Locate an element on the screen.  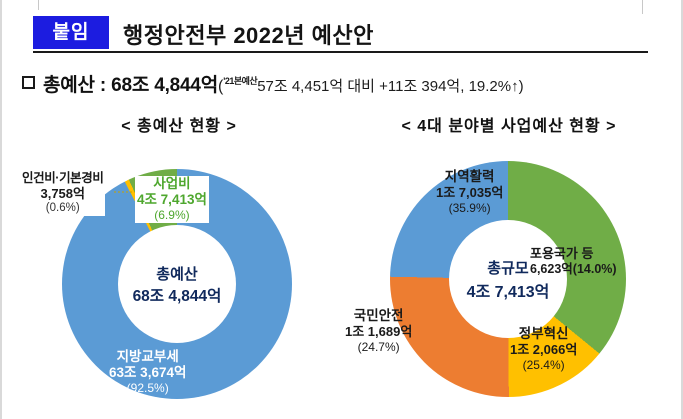
segment-value-personnel: 3,758억 is located at coordinates (62, 193).